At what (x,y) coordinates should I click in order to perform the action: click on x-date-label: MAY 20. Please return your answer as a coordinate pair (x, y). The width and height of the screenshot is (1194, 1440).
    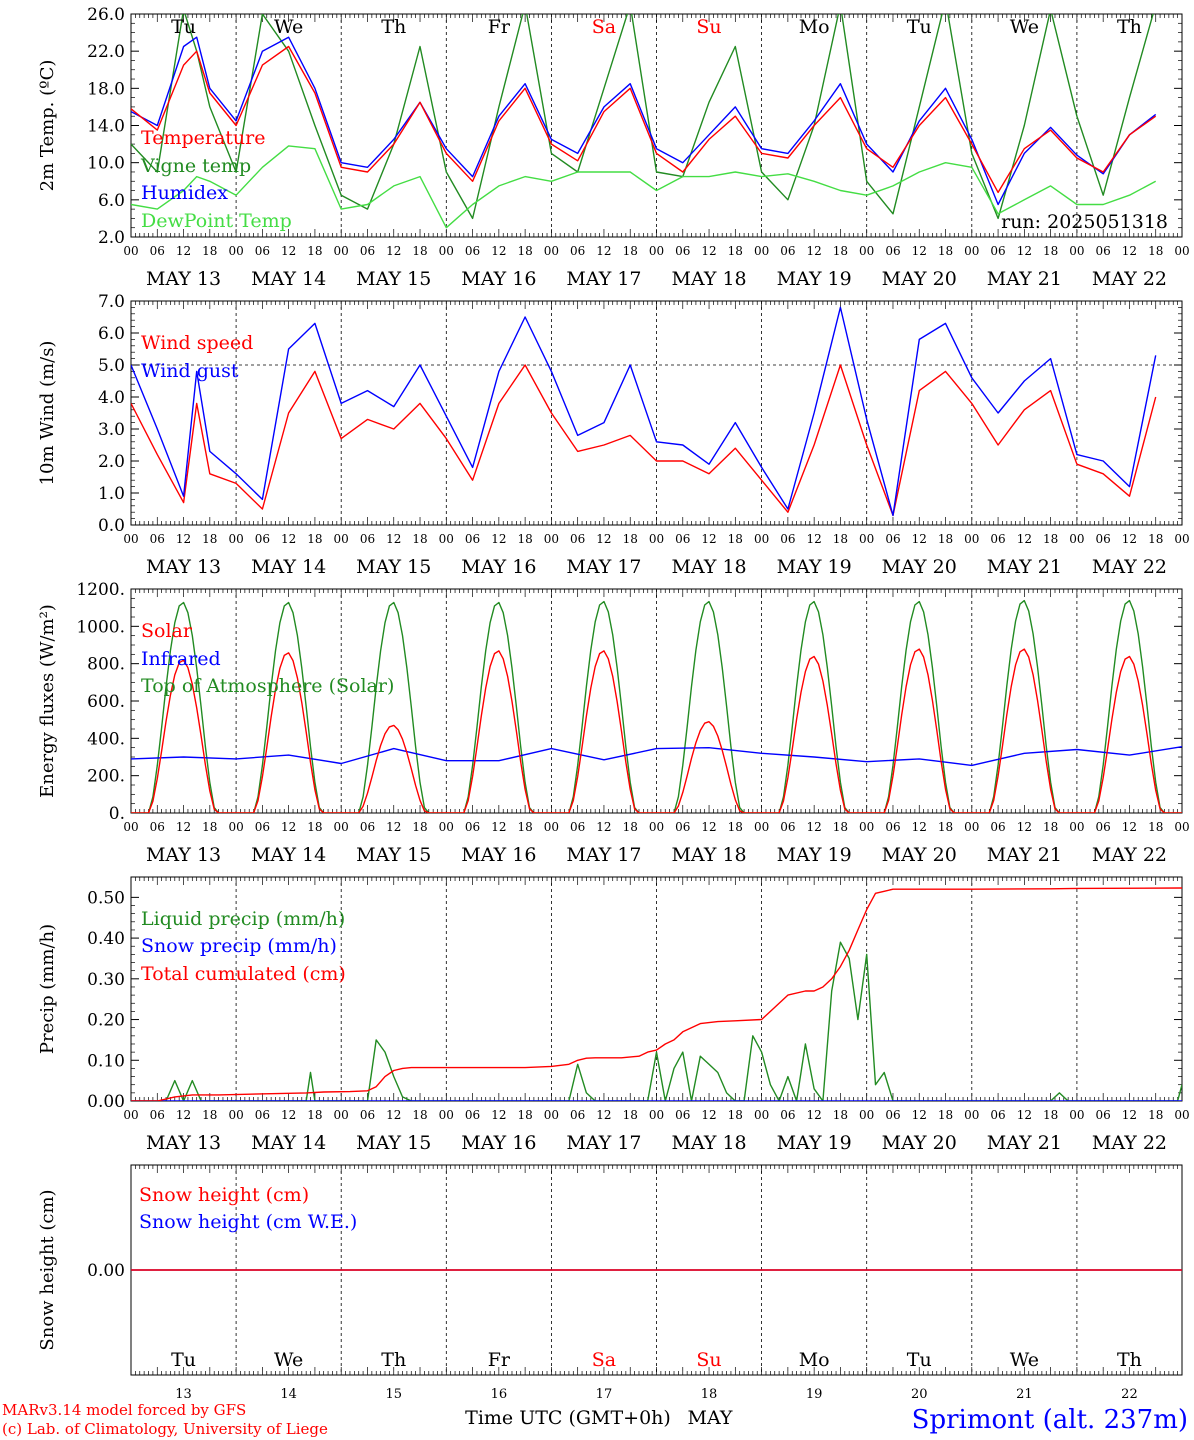
    Looking at the image, I should click on (919, 1143).